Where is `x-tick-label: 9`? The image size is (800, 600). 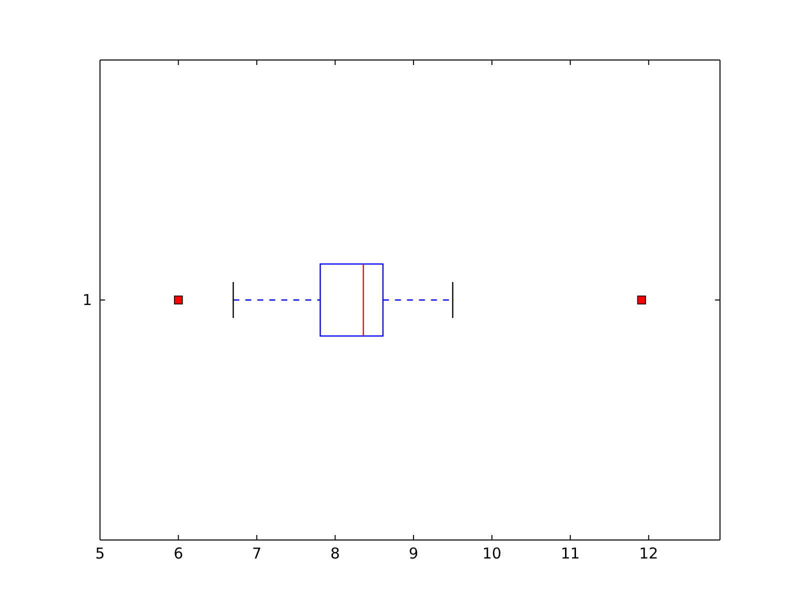 x-tick-label: 9 is located at coordinates (413, 553).